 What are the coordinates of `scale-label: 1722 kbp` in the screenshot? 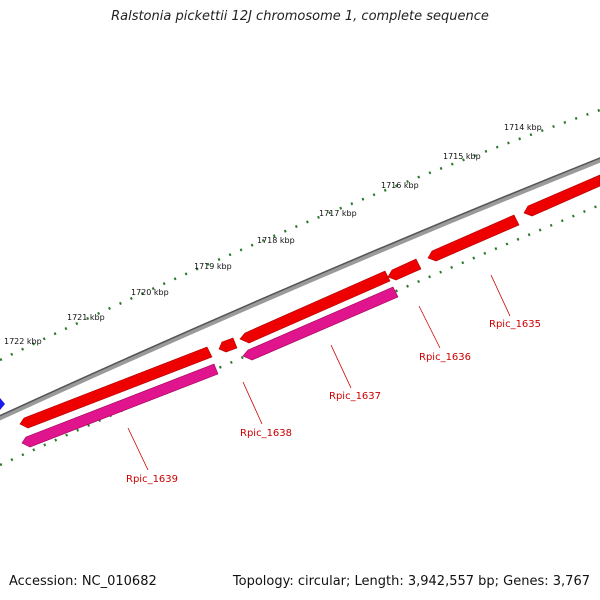 It's located at (23, 341).